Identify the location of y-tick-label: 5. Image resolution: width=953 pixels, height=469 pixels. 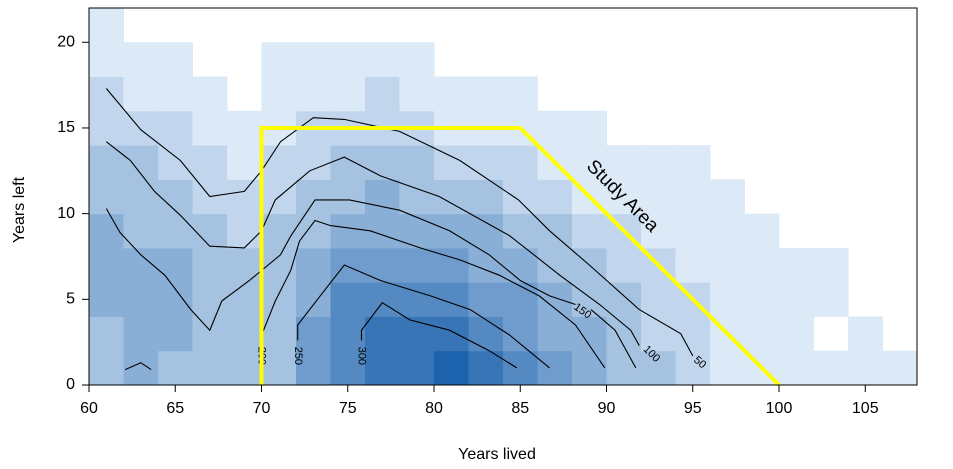
(70, 299).